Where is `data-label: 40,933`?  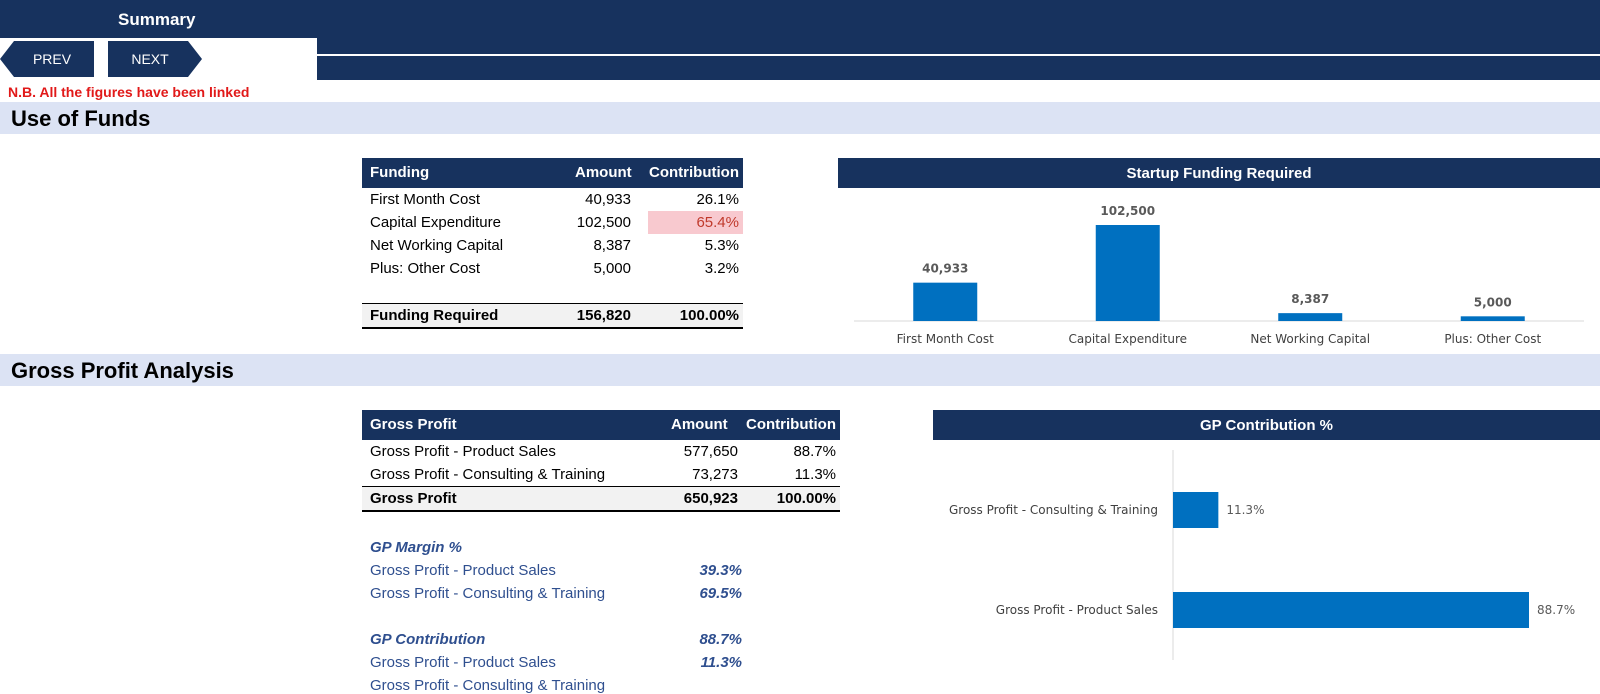 data-label: 40,933 is located at coordinates (945, 269).